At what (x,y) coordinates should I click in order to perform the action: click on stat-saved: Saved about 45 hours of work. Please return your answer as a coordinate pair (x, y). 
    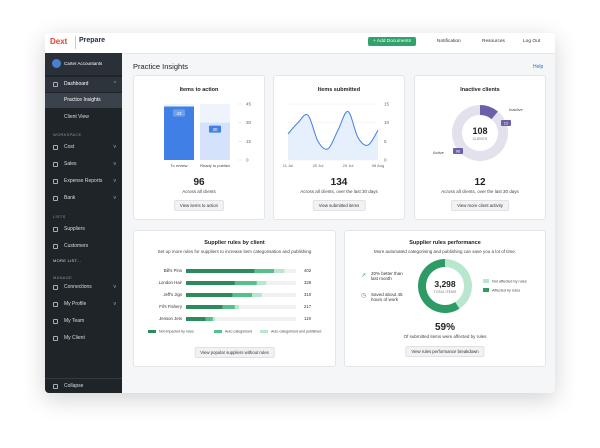
    Looking at the image, I should click on (387, 297).